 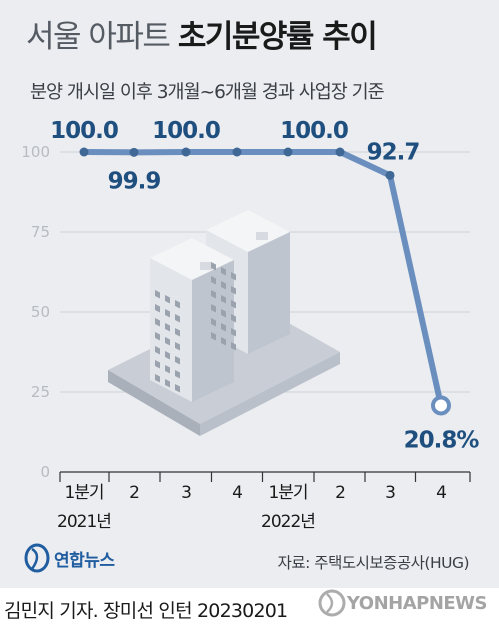 I want to click on y-tick-label: 50, so click(x=40, y=312).